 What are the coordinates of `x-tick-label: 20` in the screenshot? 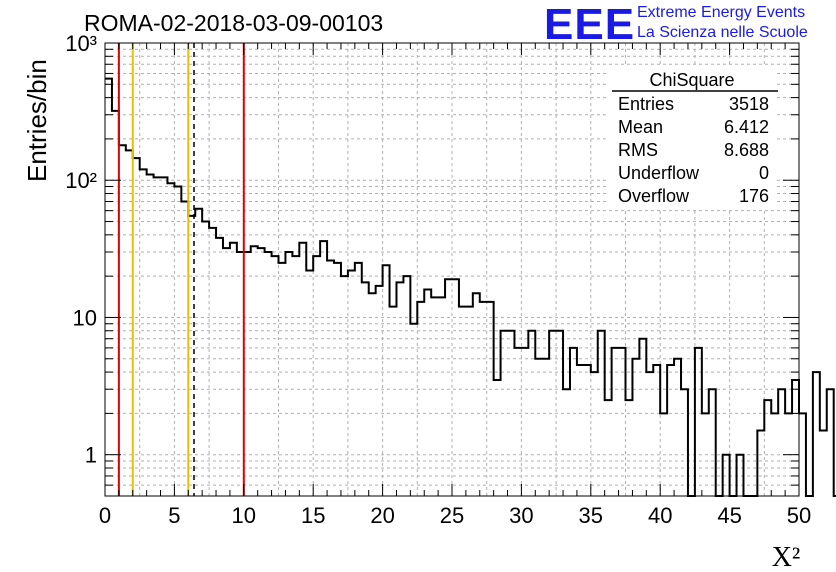 It's located at (382, 515).